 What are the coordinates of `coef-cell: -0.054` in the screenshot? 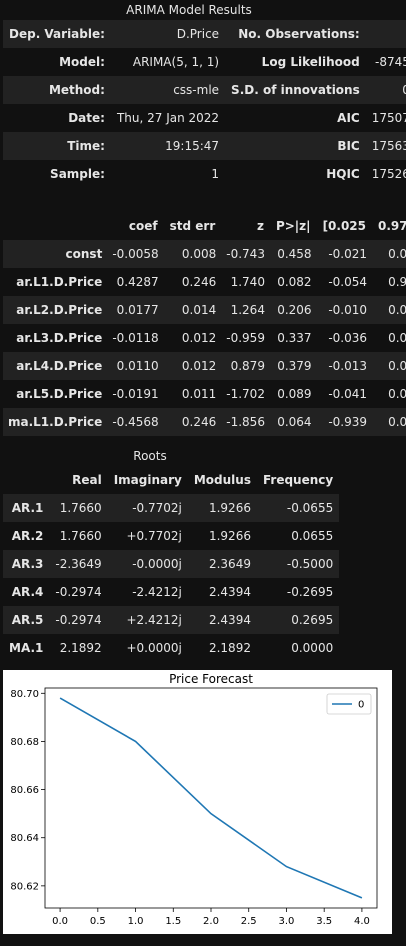 It's located at (344, 282).